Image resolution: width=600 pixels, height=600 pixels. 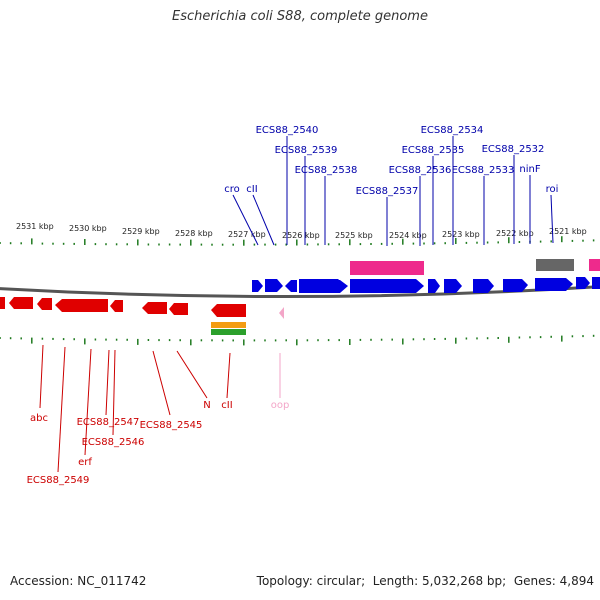 I want to click on genome-backbone, so click(x=300, y=292).